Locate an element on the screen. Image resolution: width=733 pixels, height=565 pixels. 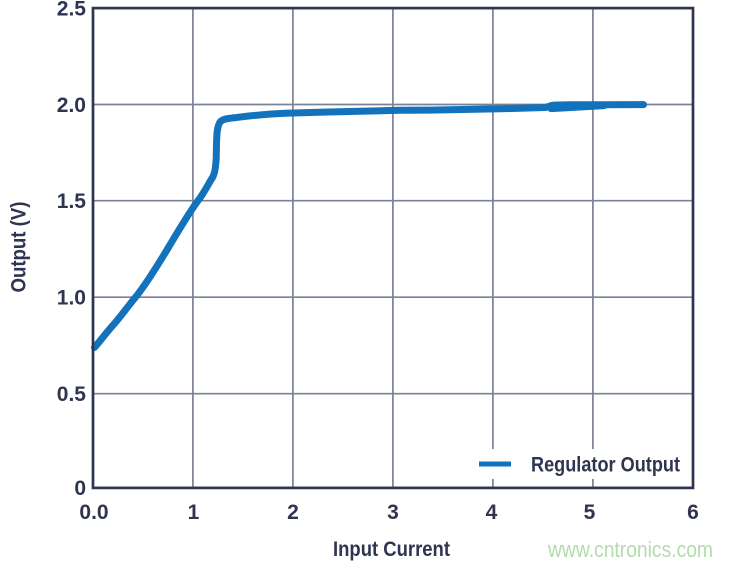
svg-text: 1.5 is located at coordinates (72, 201).